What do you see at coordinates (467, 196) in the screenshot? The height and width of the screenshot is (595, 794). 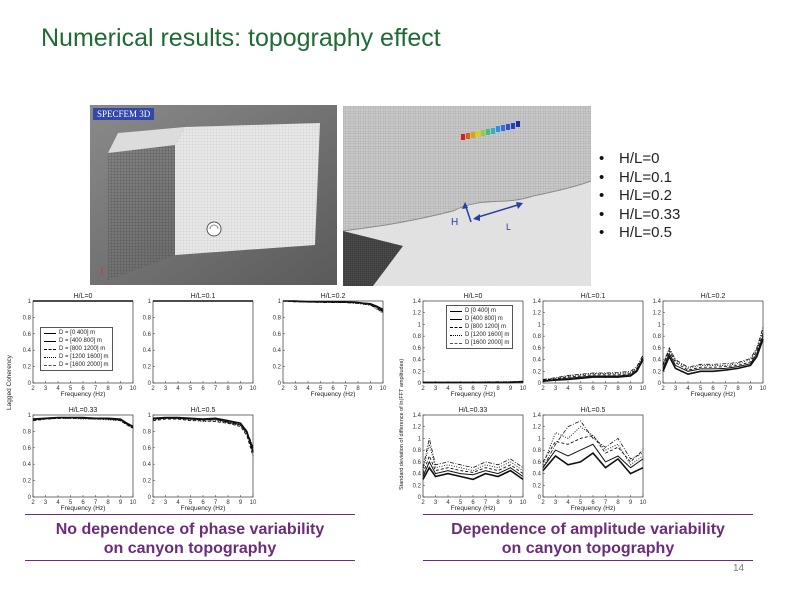 I see `canyon-drawing: H L` at bounding box center [467, 196].